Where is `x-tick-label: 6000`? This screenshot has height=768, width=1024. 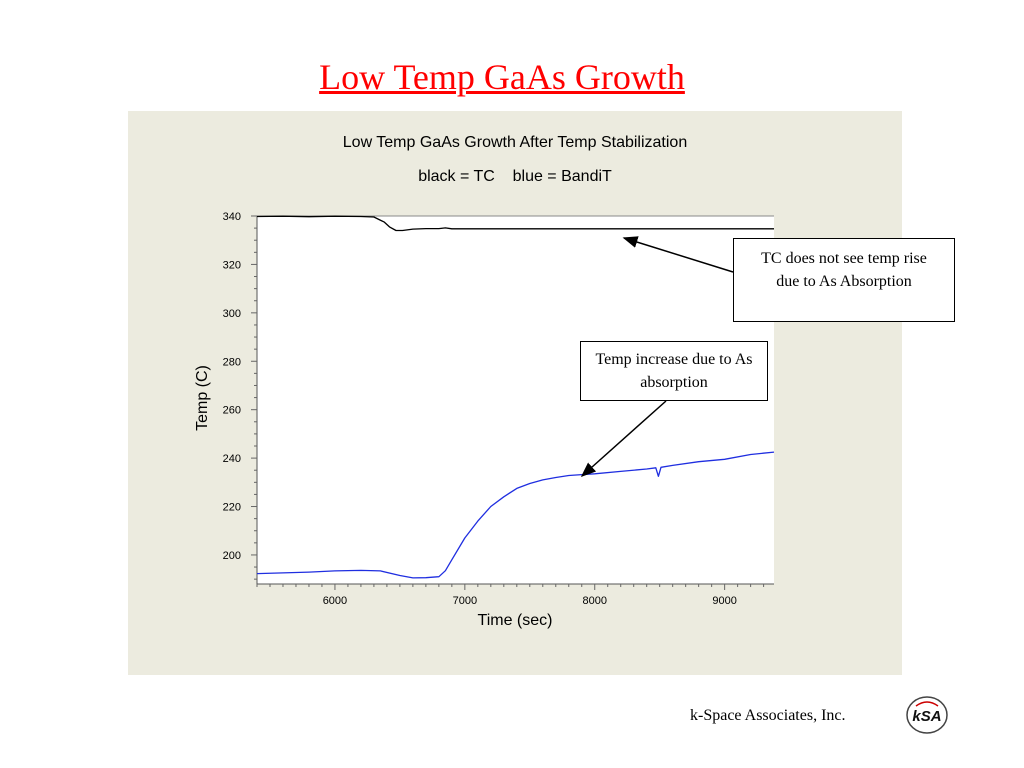
x-tick-label: 6000 is located at coordinates (335, 601).